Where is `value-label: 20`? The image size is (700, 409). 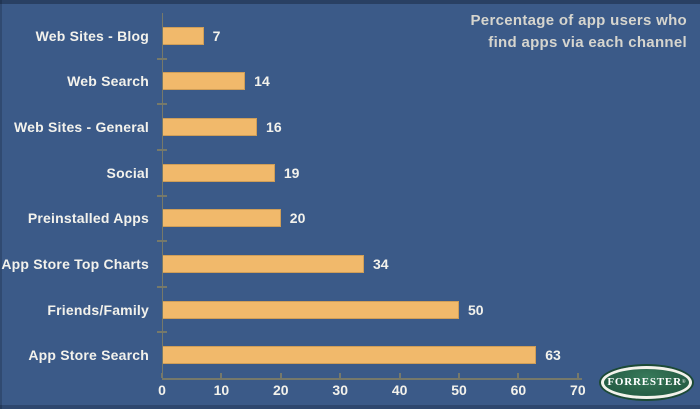
value-label: 20 is located at coordinates (297, 218).